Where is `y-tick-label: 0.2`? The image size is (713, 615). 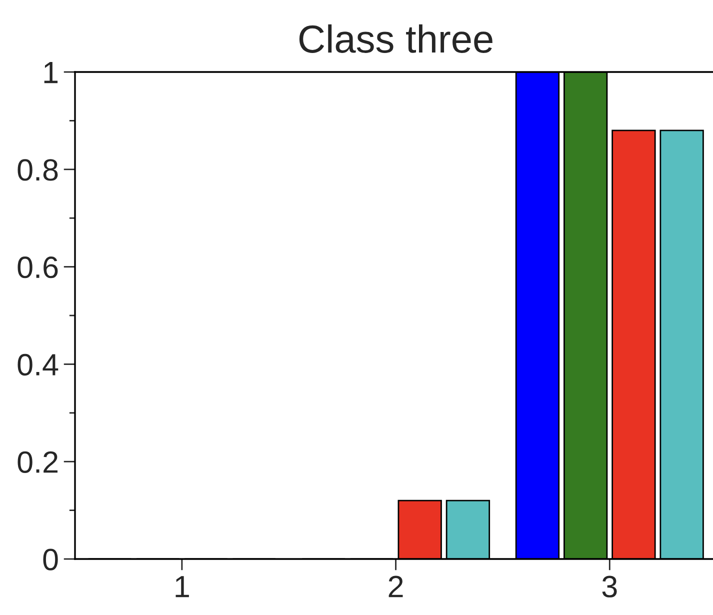
y-tick-label: 0.2 is located at coordinates (38, 462).